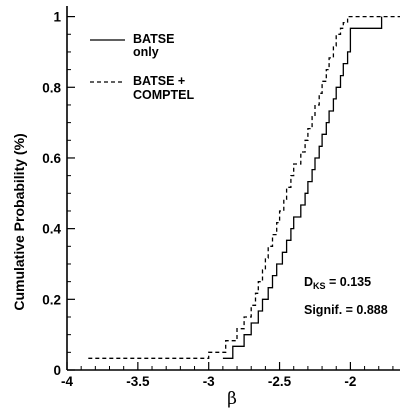 The width and height of the screenshot is (400, 410). Describe the element at coordinates (51, 158) in the screenshot. I see `y-tick-label: 0.6` at that location.